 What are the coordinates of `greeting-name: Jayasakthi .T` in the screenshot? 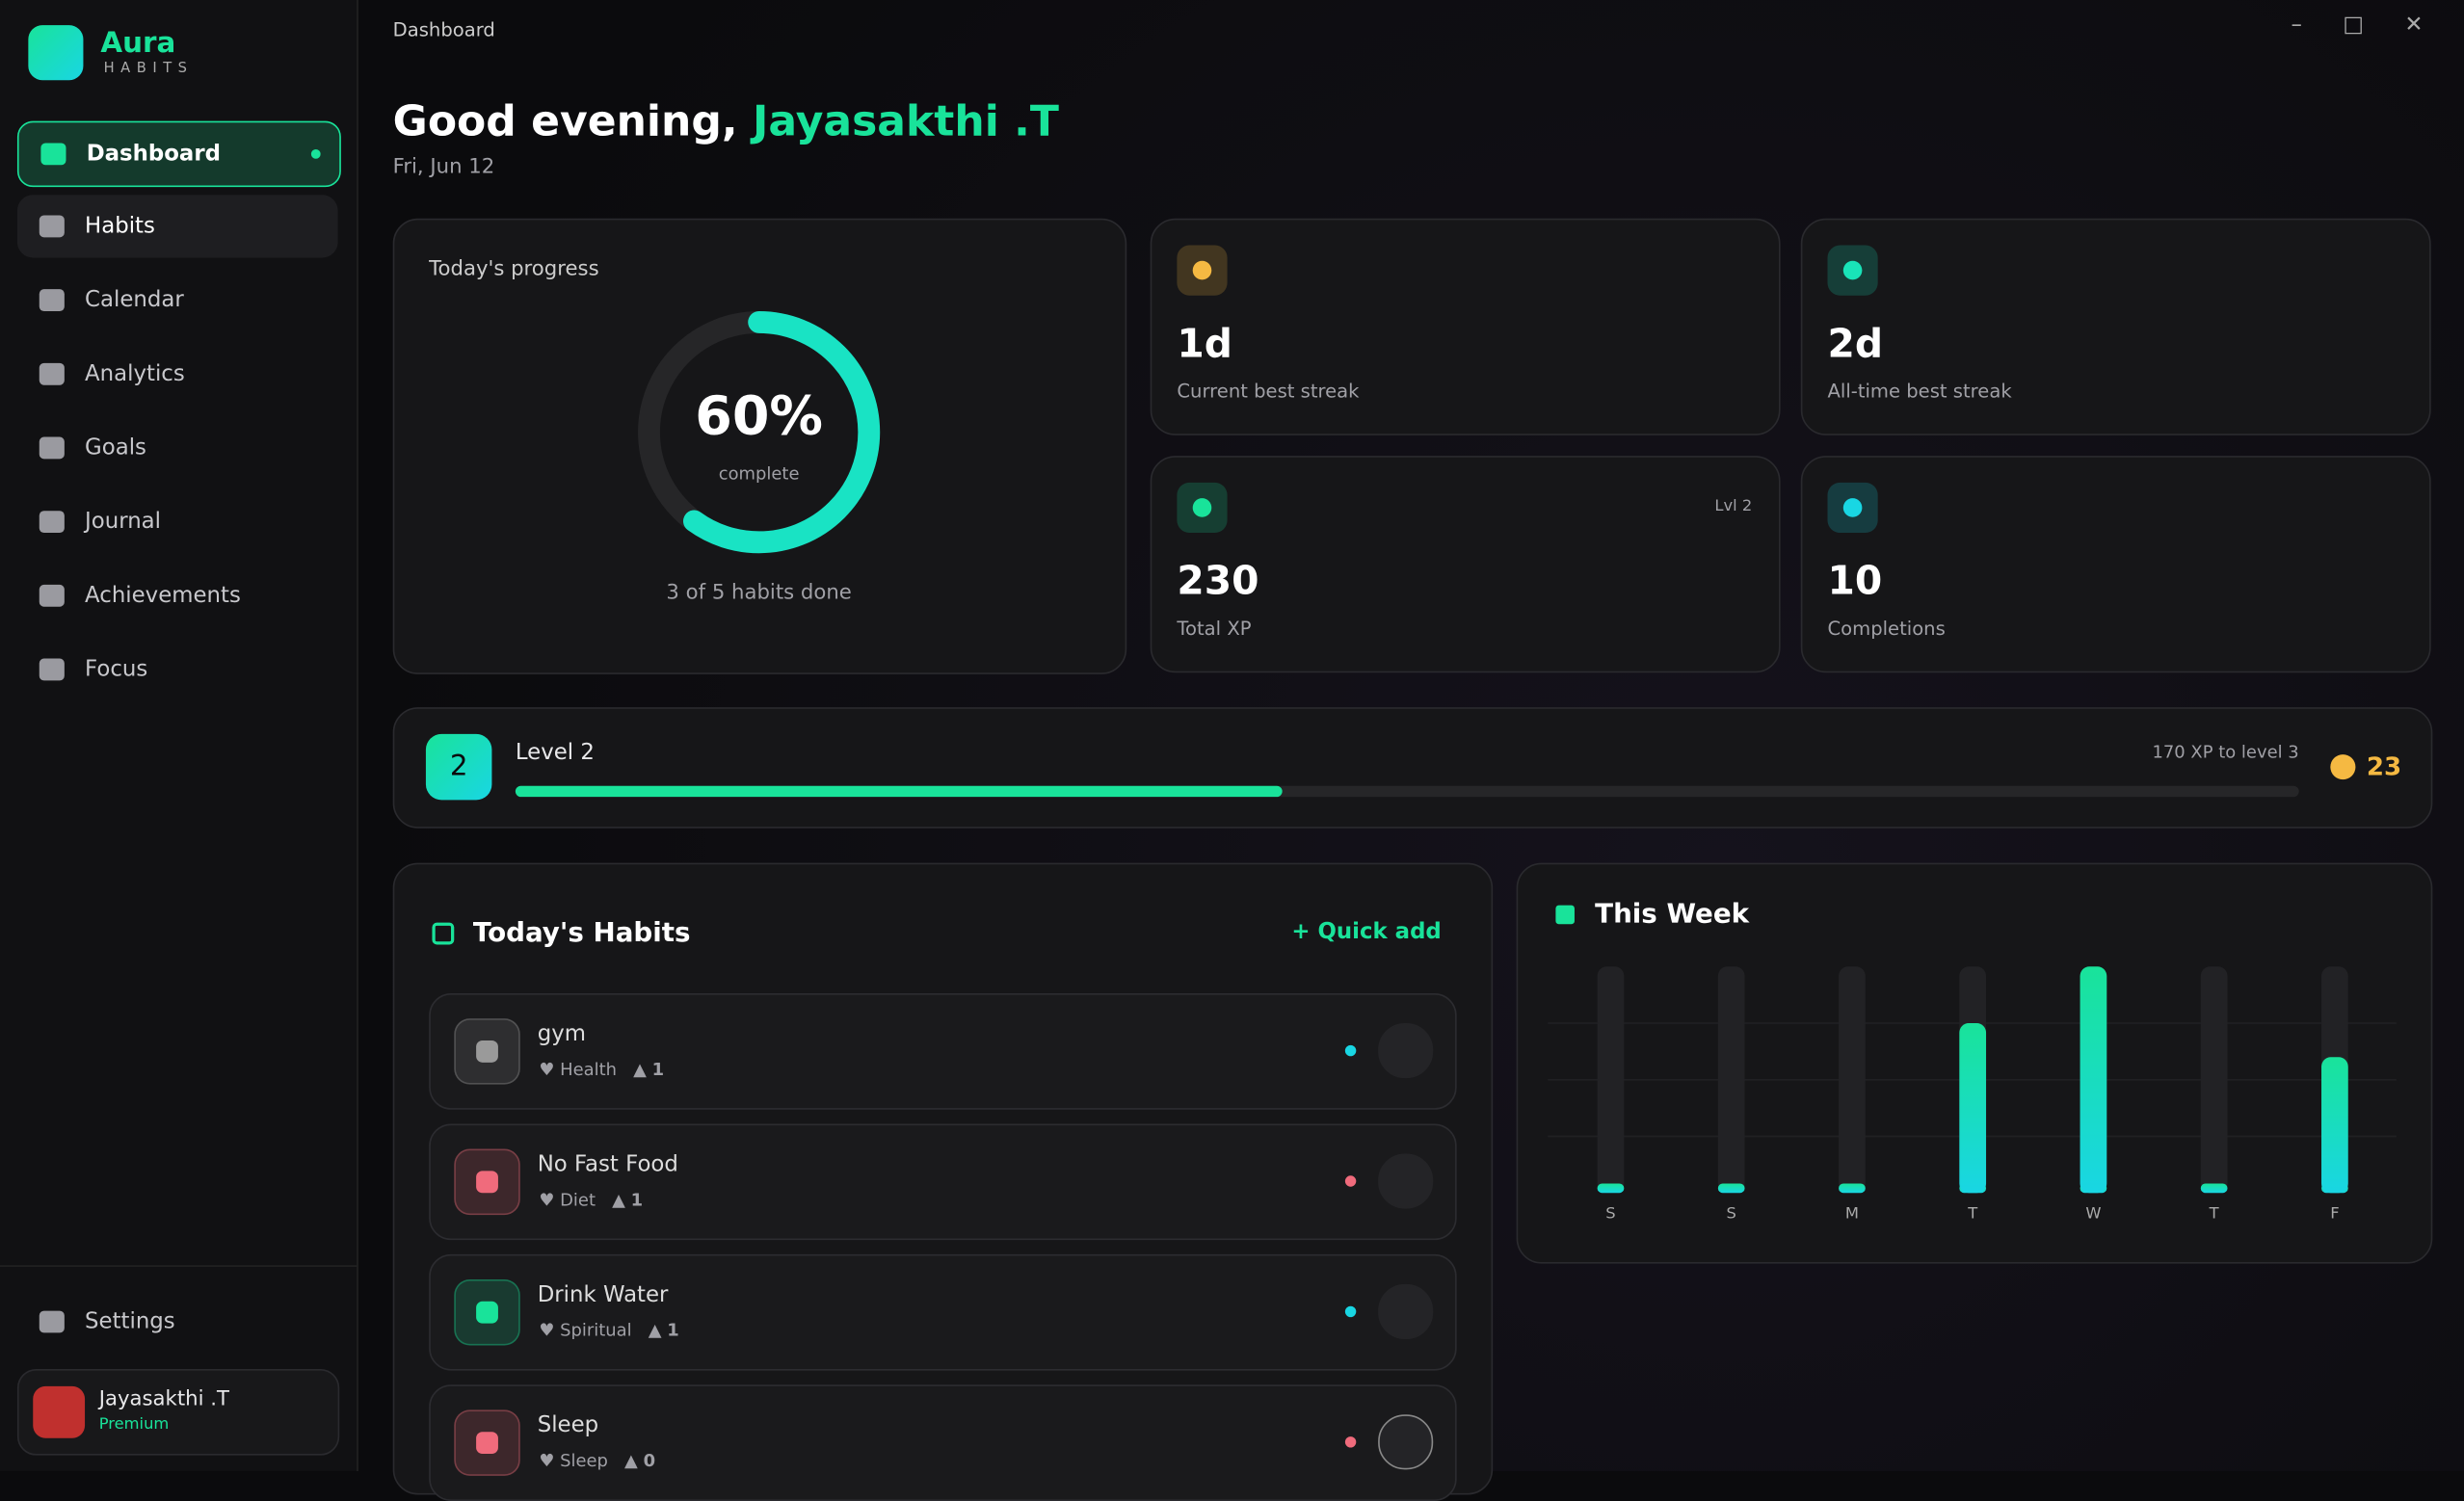 It's located at (905, 121).